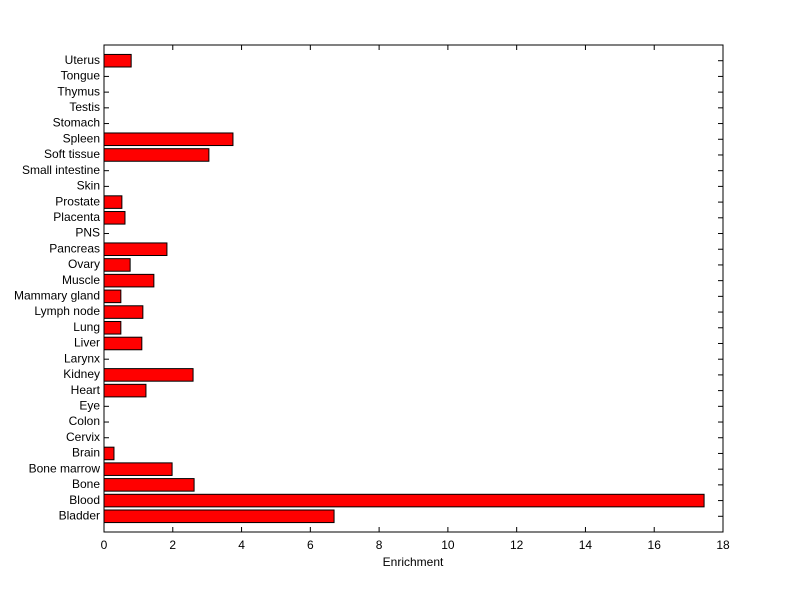  Describe the element at coordinates (655, 545) in the screenshot. I see `x-tick-label: 16` at that location.